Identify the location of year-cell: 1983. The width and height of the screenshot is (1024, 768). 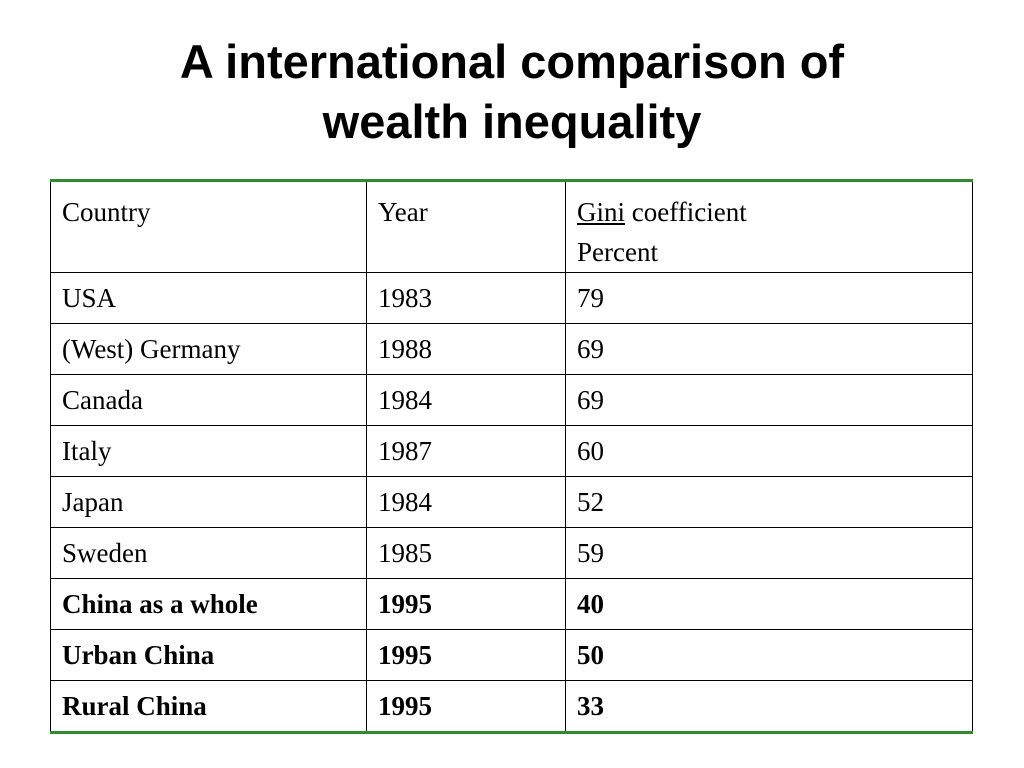
(466, 298).